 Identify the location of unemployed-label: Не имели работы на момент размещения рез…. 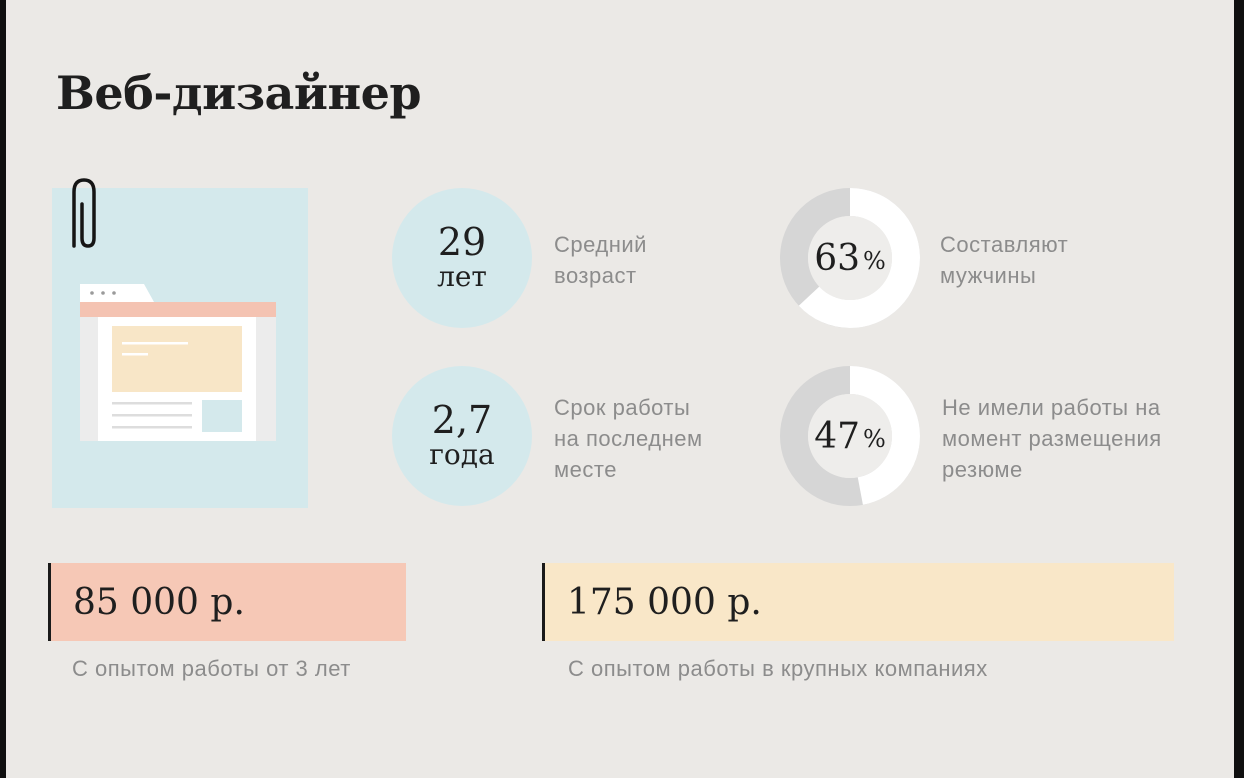
(1052, 438).